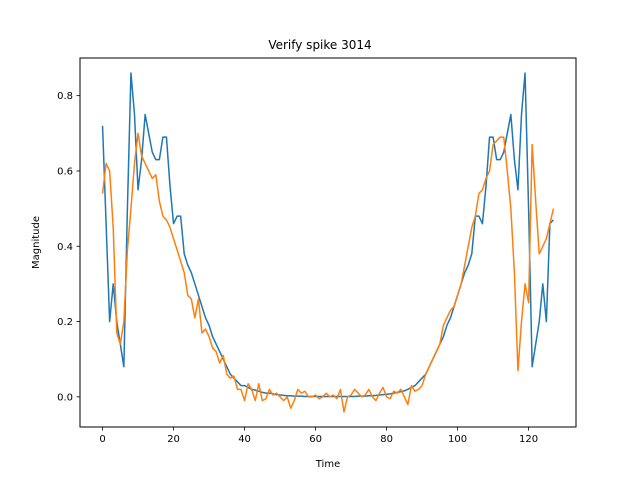  I want to click on x-tick-label: 0, so click(102, 439).